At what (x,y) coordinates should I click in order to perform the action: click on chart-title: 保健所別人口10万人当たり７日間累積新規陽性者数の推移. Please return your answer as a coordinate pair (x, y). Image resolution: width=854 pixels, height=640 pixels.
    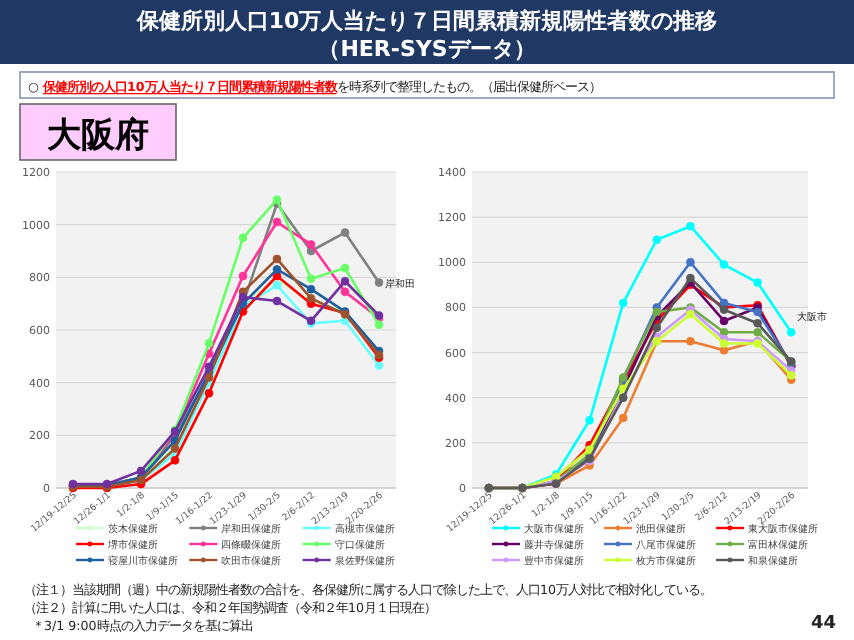
    Looking at the image, I should click on (426, 21).